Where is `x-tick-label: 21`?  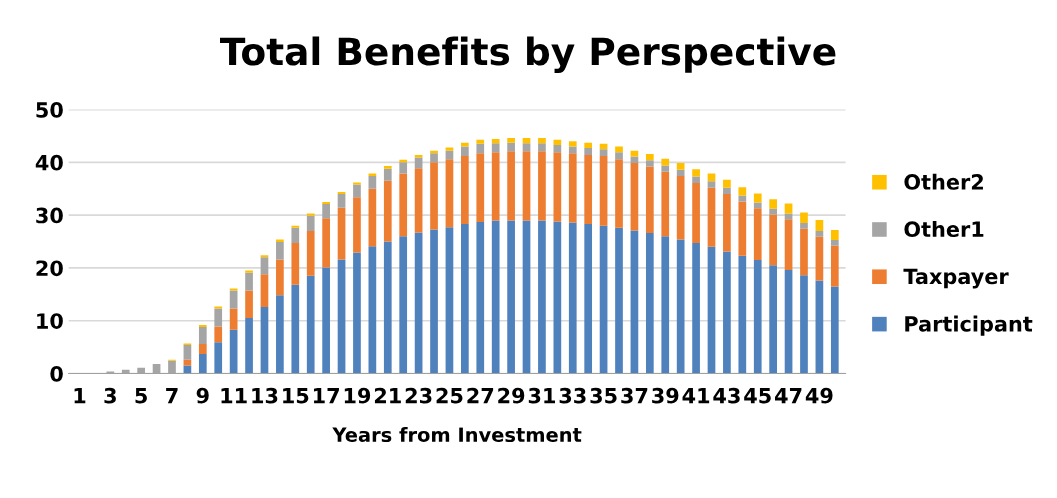 x-tick-label: 21 is located at coordinates (387, 395).